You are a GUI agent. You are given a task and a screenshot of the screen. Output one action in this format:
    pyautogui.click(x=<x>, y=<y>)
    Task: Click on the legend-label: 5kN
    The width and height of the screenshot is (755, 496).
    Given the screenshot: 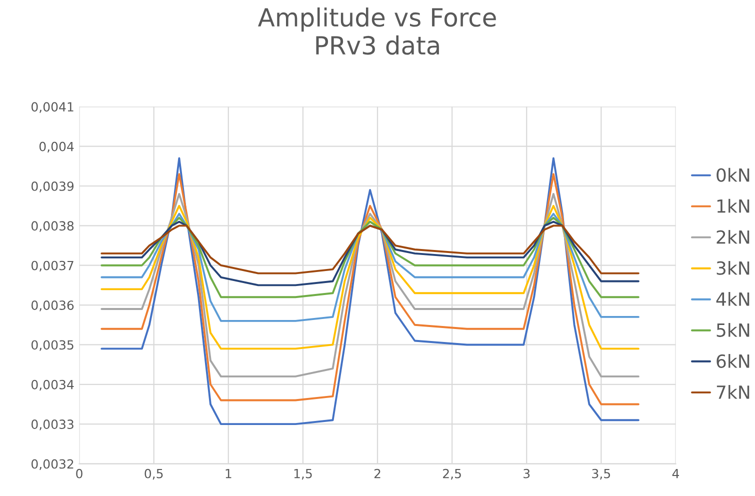 What is the action you would take?
    pyautogui.click(x=733, y=329)
    